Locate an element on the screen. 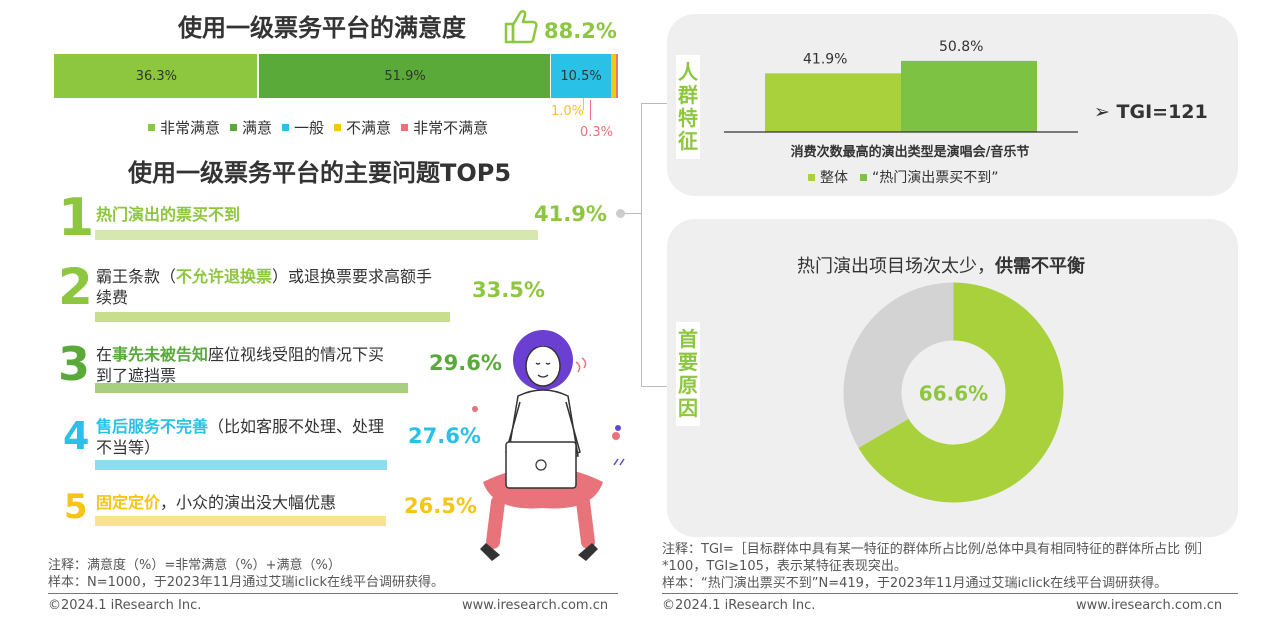 This screenshot has width=1268, height=619. problem-text: 在事先未被告知座位视线受阻的情况下买到了遮挡票 is located at coordinates (241, 365).